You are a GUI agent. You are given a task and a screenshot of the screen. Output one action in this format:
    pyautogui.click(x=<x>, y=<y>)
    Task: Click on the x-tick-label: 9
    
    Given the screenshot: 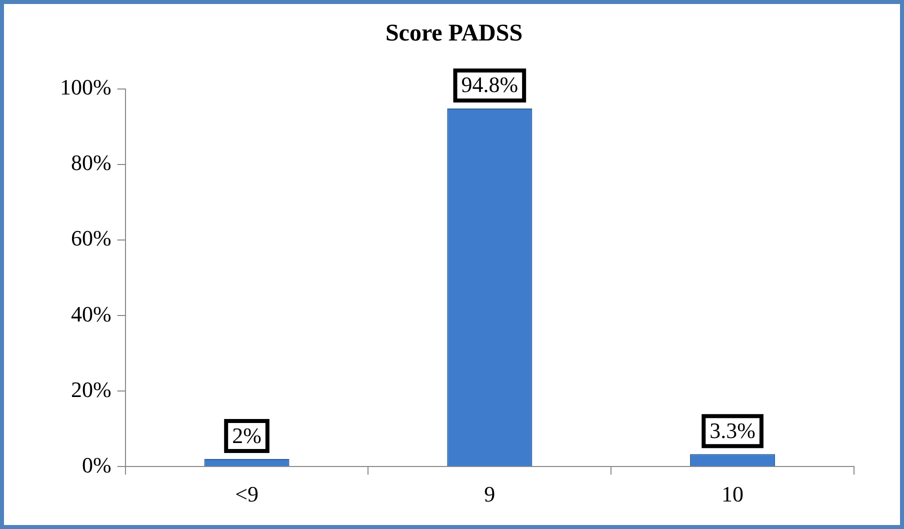 What is the action you would take?
    pyautogui.click(x=490, y=494)
    